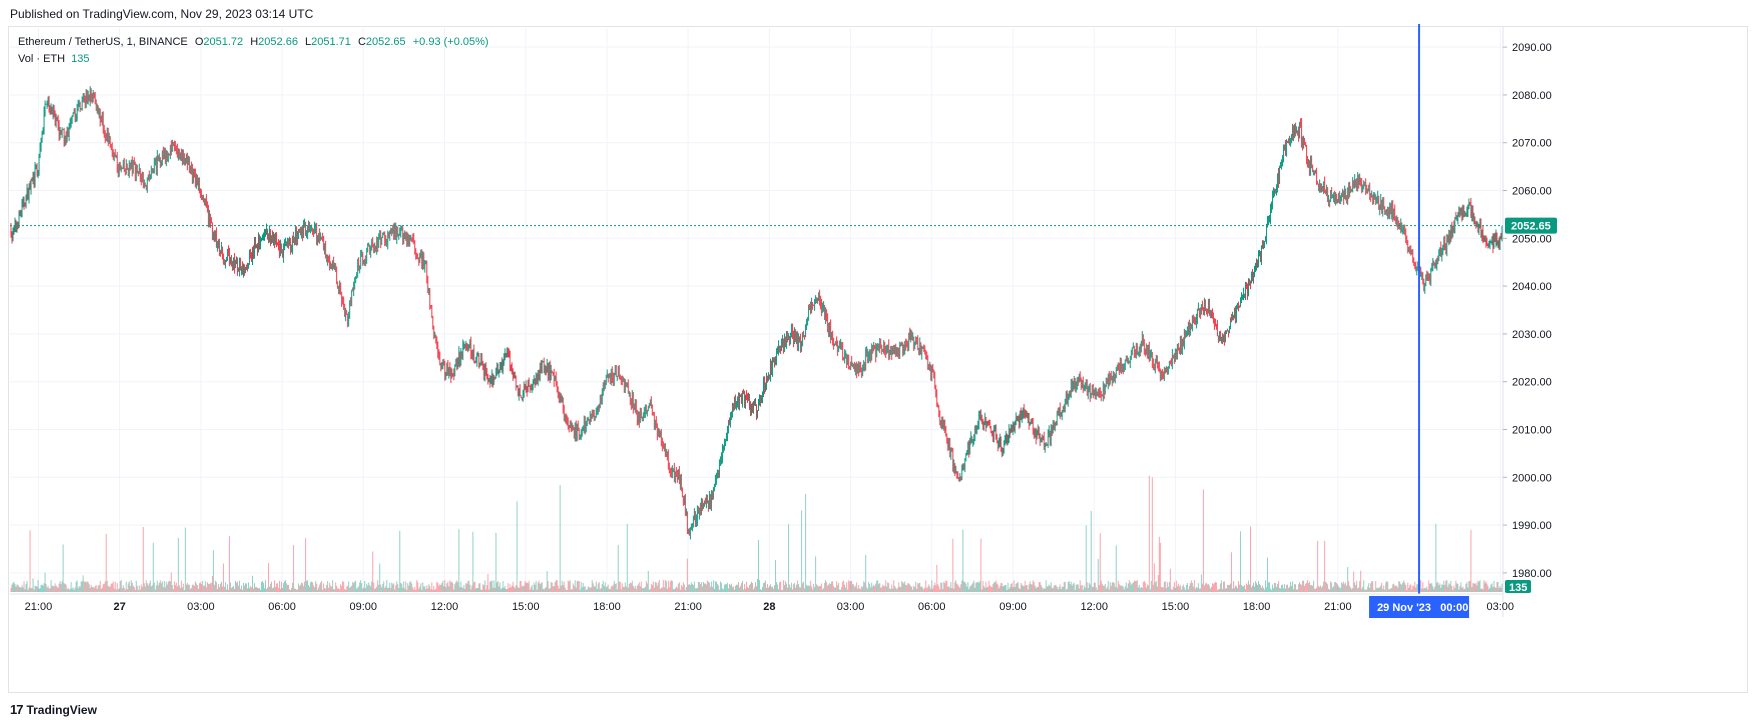 The image size is (1755, 728). What do you see at coordinates (450, 42) in the screenshot?
I see `change-value: +0.93 (+0.05%)` at bounding box center [450, 42].